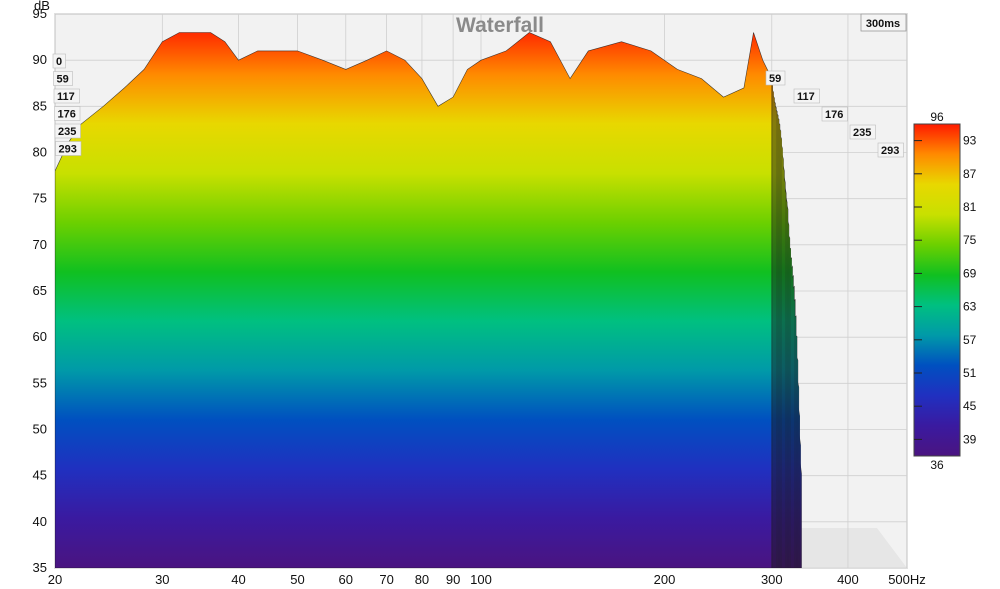 The height and width of the screenshot is (589, 1000). I want to click on x-tick-label: 90, so click(453, 579).